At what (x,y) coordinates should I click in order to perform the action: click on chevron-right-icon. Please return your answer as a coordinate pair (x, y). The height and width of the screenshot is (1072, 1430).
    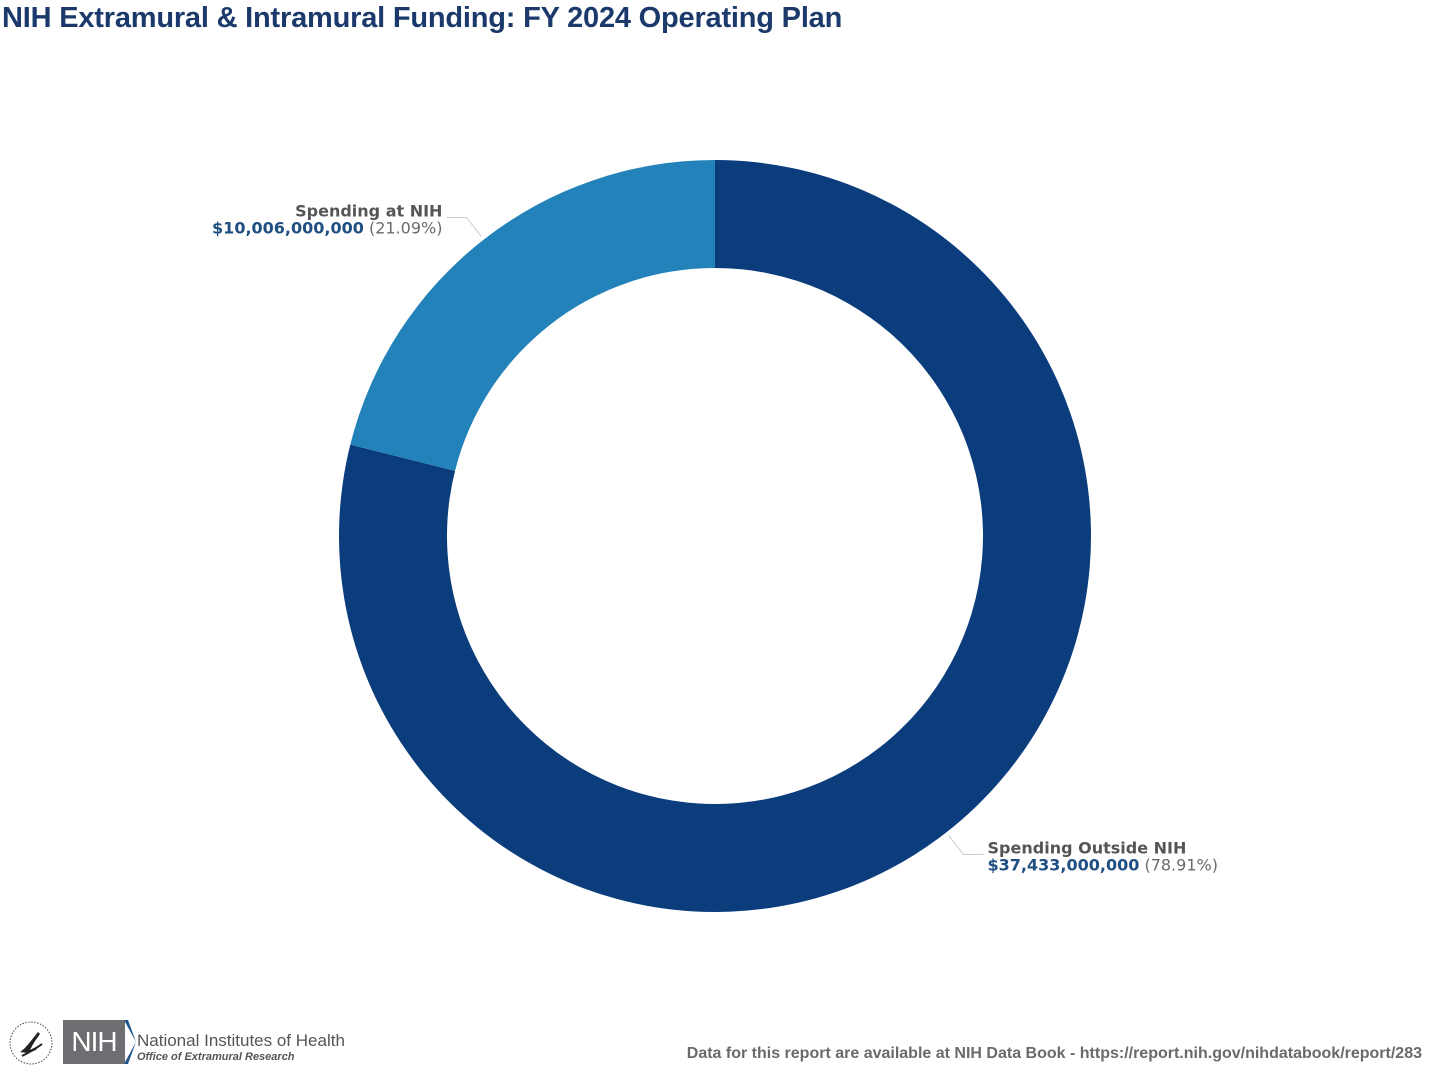
    Looking at the image, I should click on (130, 1042).